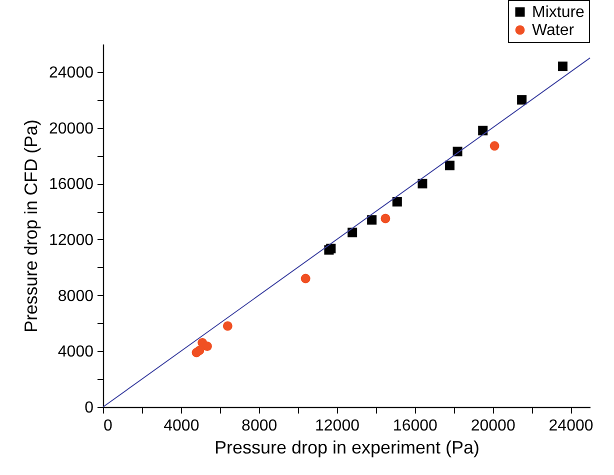 The image size is (614, 475). I want to click on x-tick-label: 12000, so click(337, 426).